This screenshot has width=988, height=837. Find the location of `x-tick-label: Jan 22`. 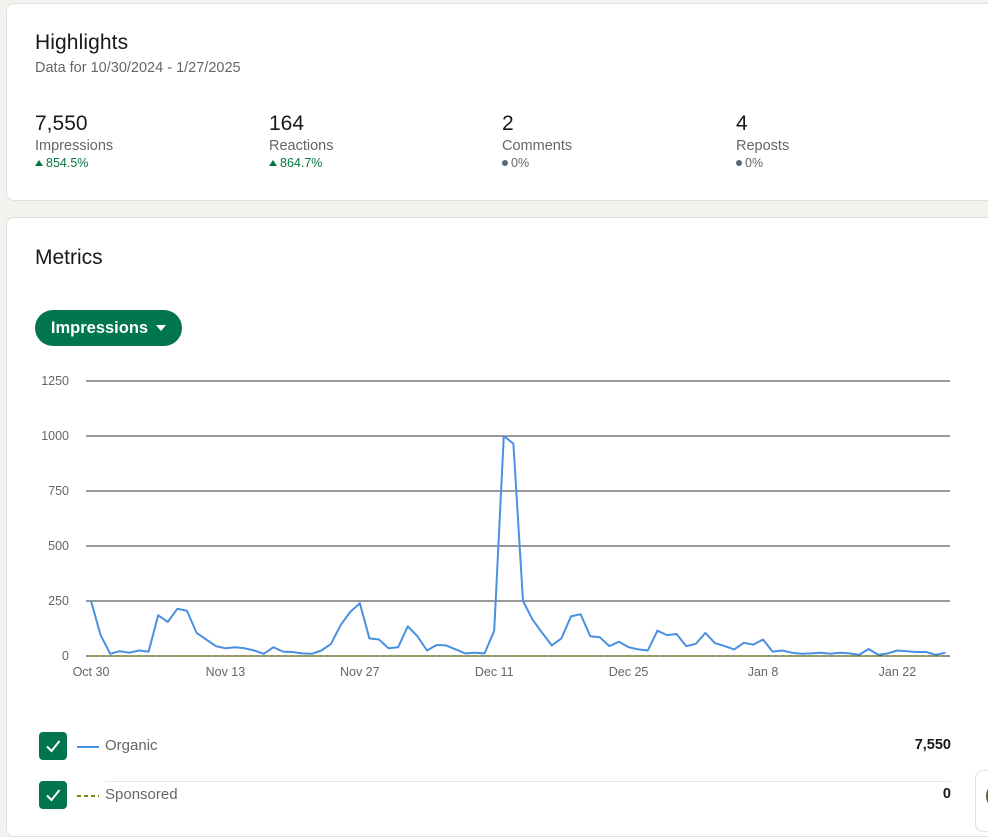

x-tick-label: Jan 22 is located at coordinates (898, 672).